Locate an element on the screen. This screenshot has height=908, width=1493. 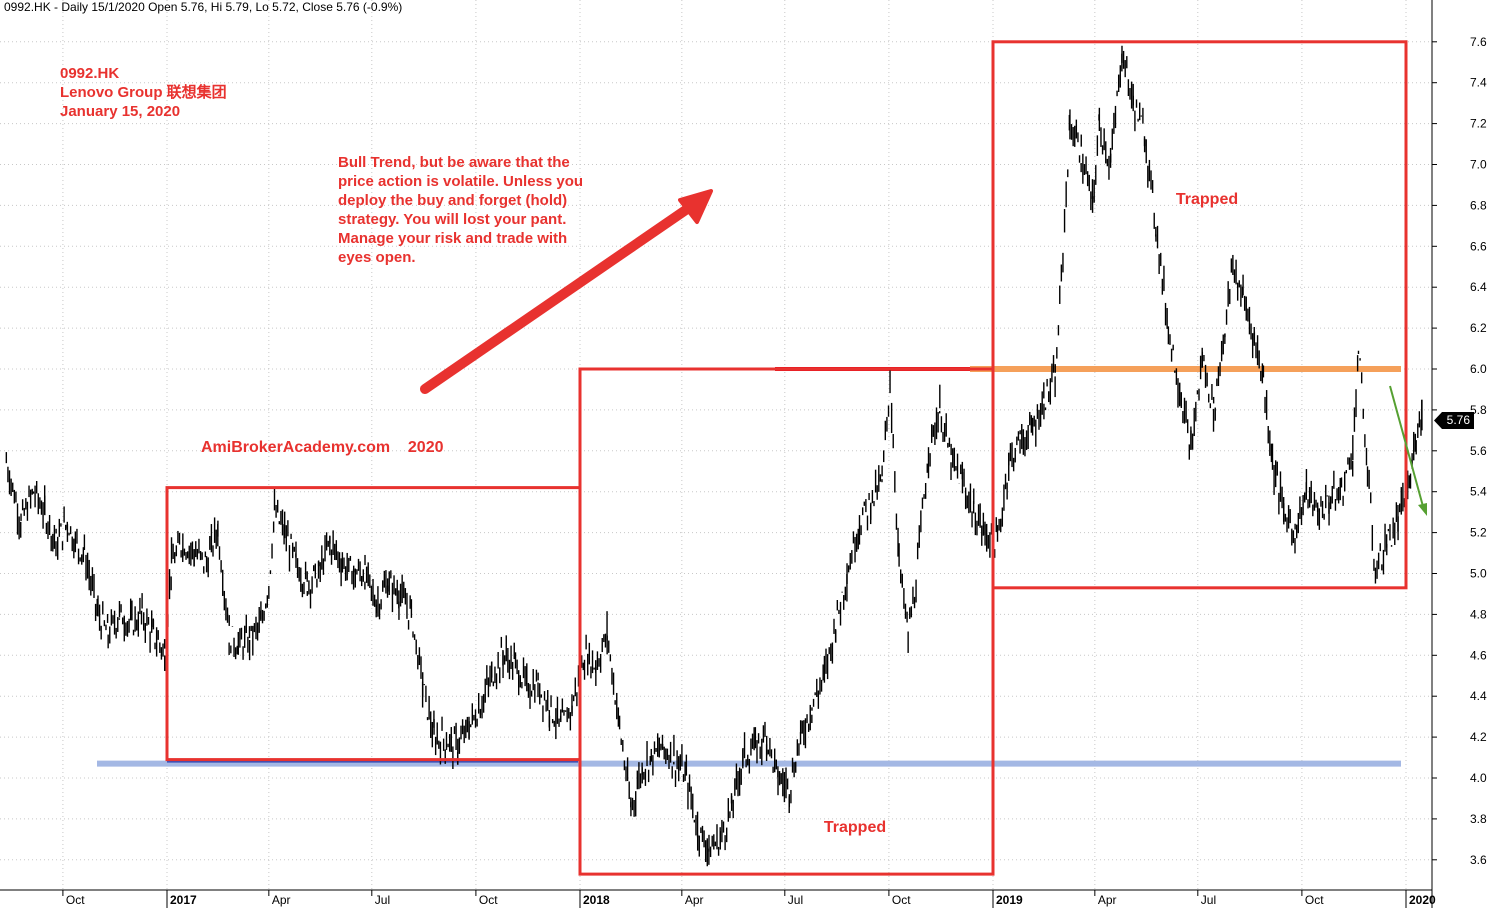
last-price-tag: 5.76 is located at coordinates (1454, 420).